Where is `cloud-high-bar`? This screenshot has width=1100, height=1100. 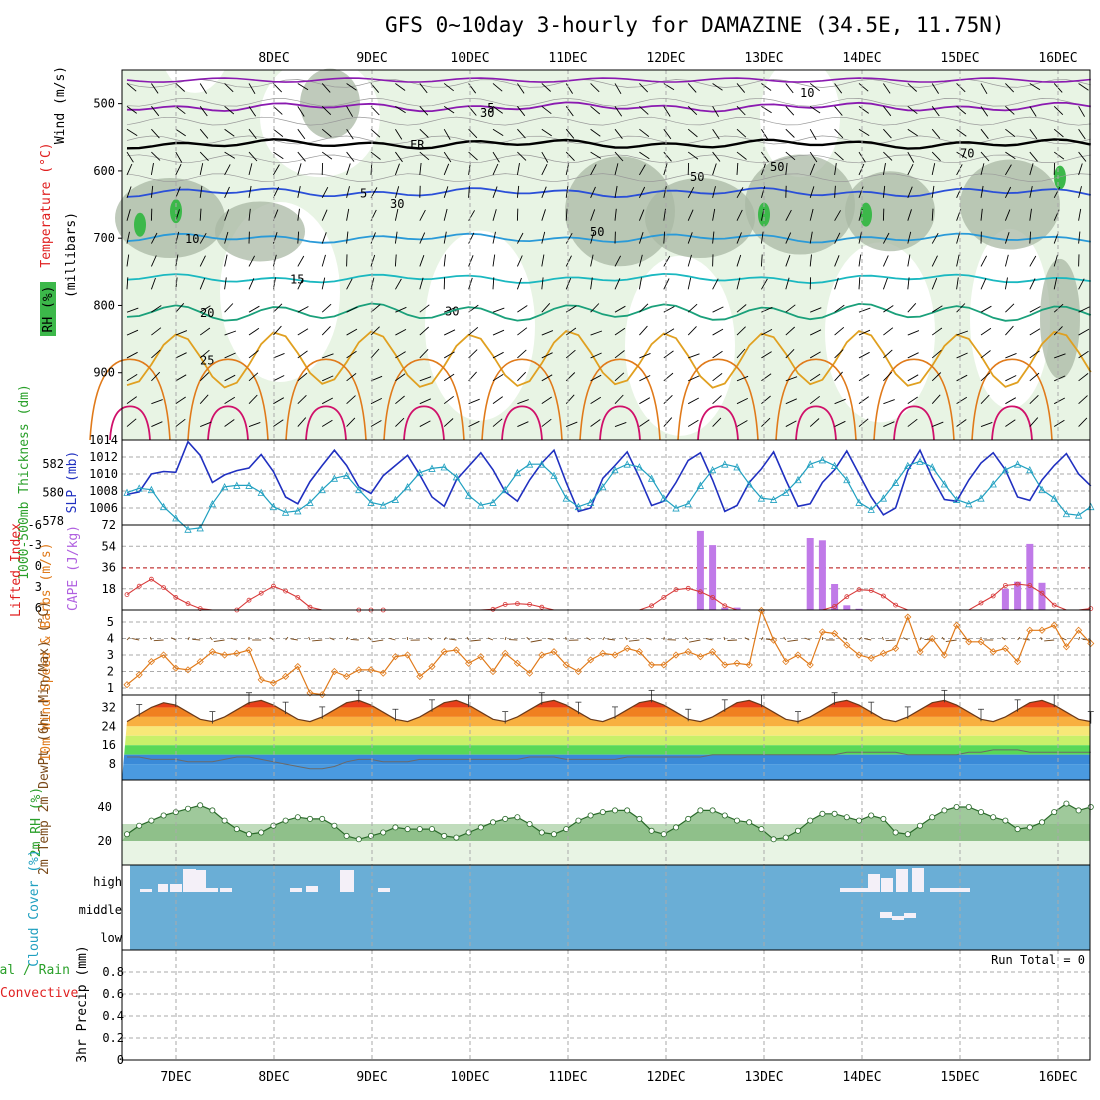
cloud-high-bar is located at coordinates (887, 885).